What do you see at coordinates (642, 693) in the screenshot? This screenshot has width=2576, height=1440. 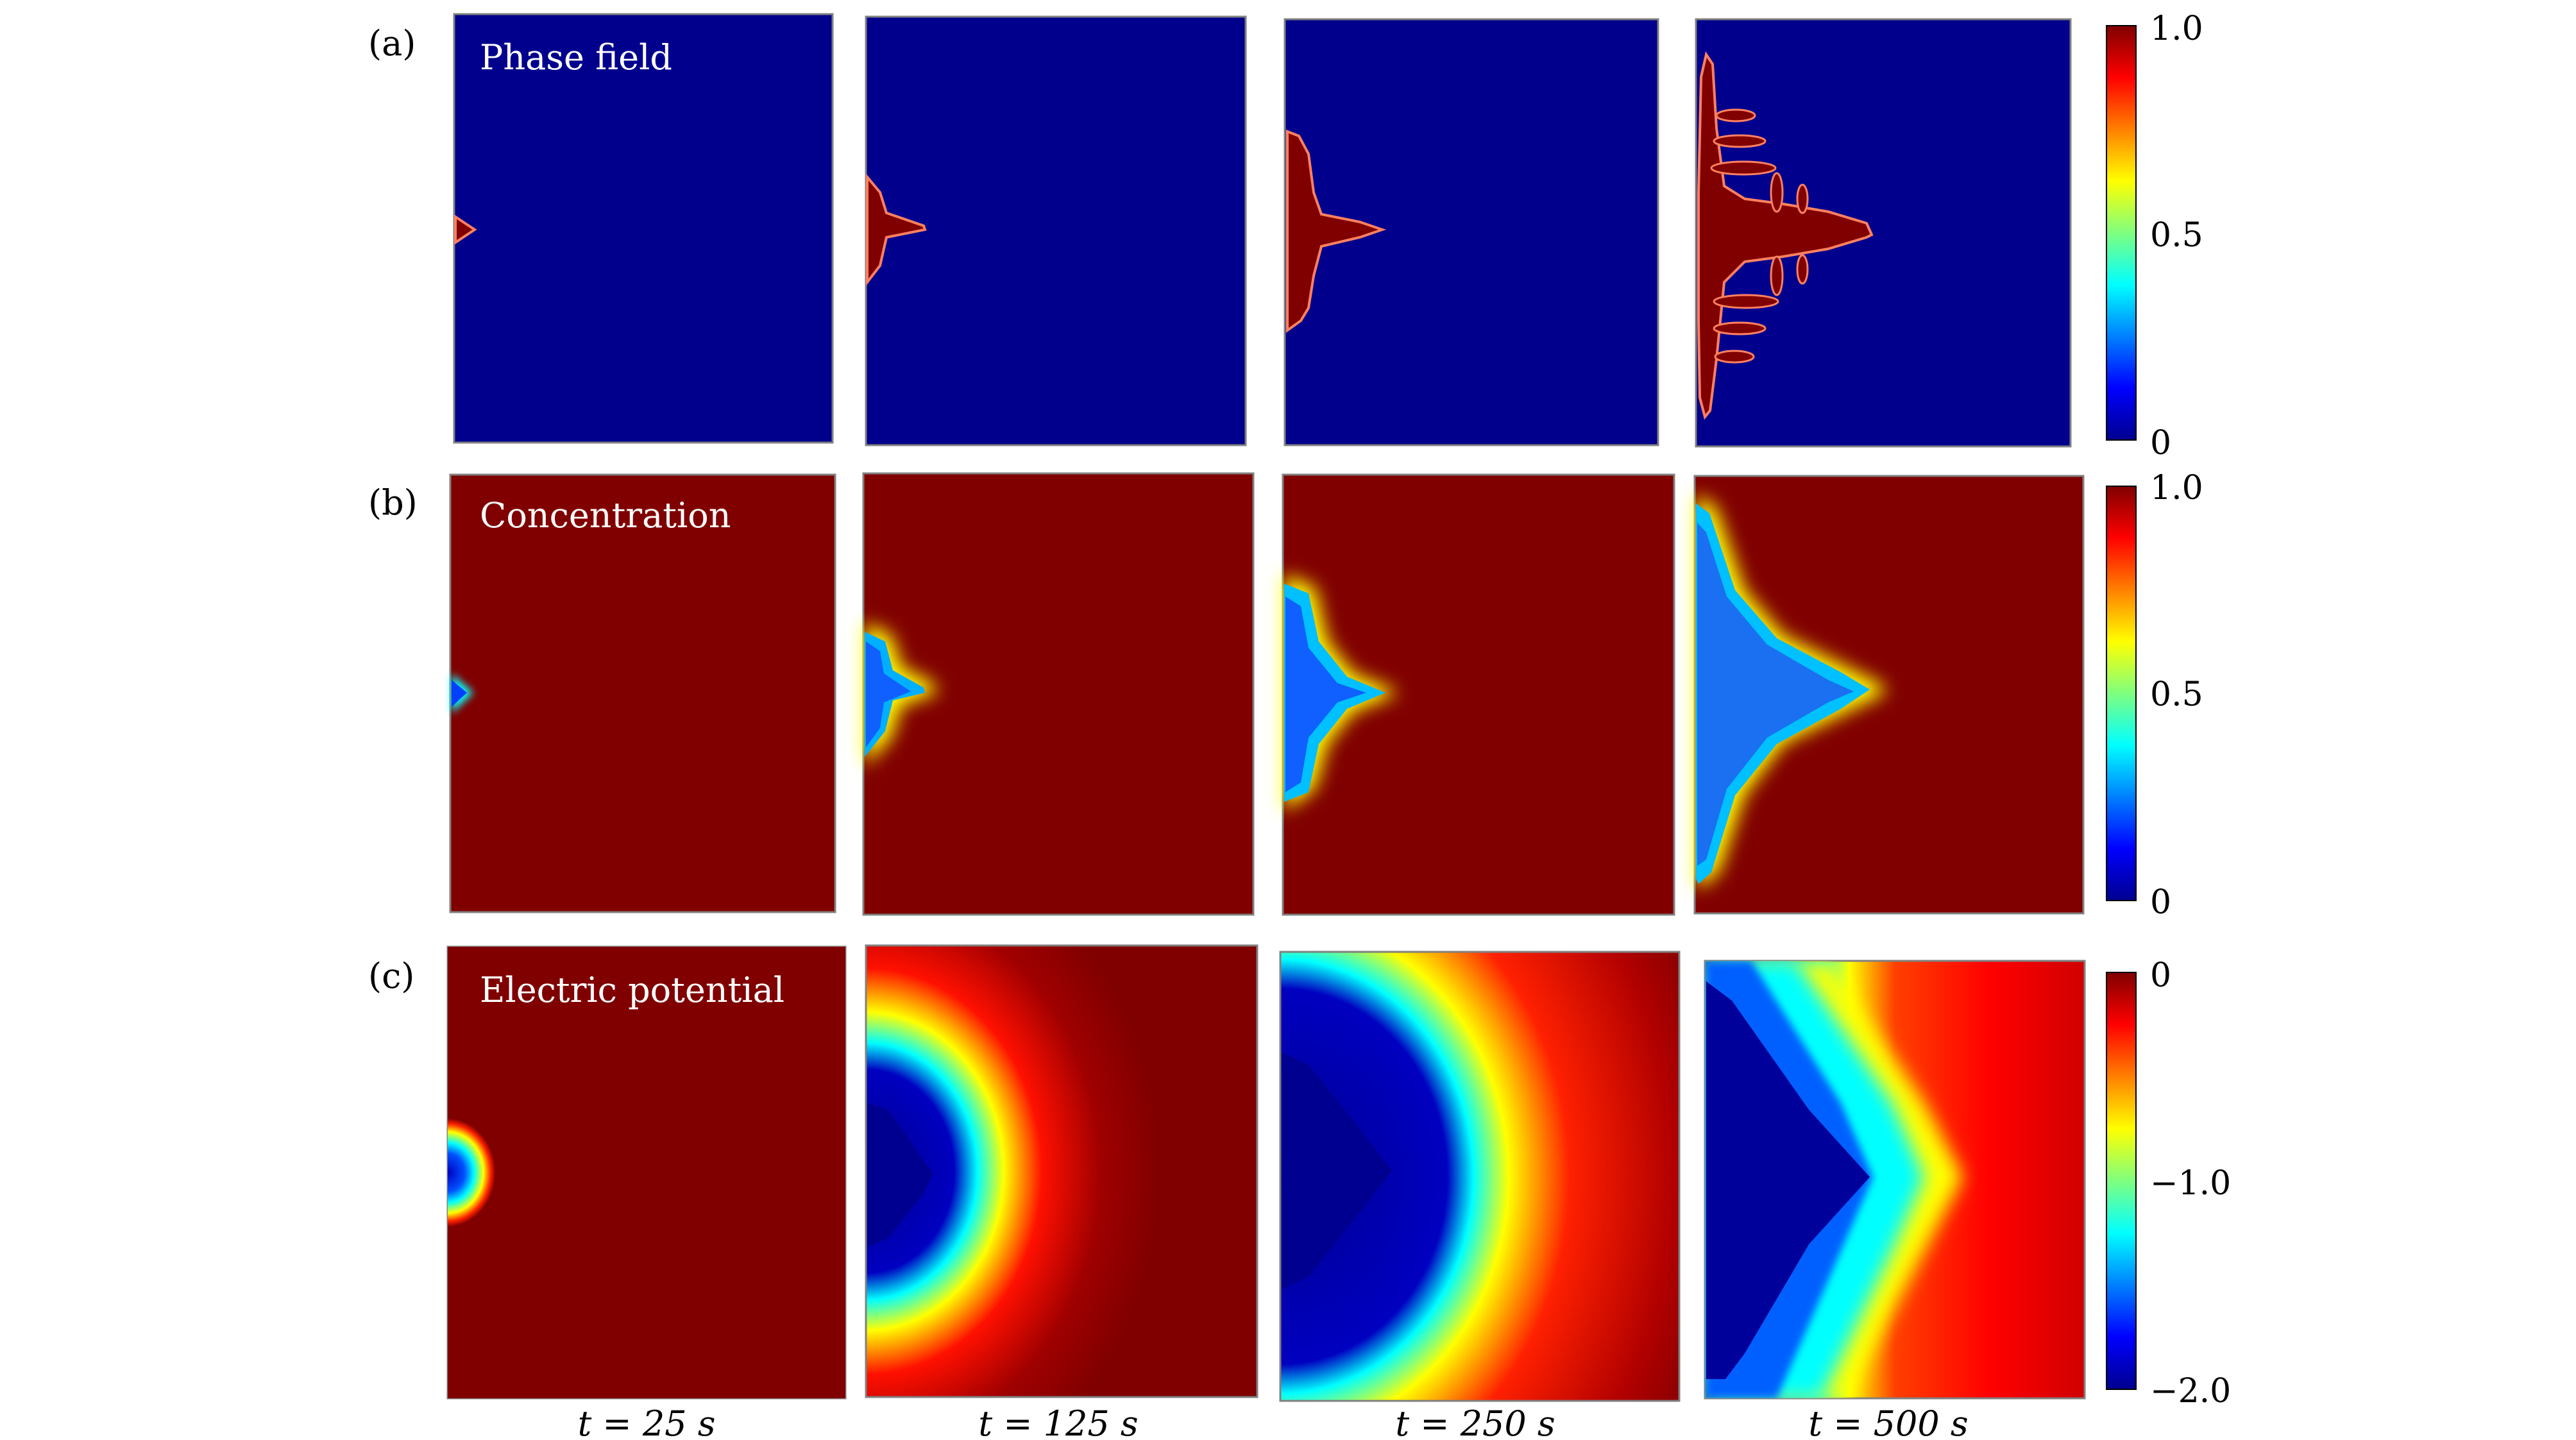 I see `conc-panel-t25` at bounding box center [642, 693].